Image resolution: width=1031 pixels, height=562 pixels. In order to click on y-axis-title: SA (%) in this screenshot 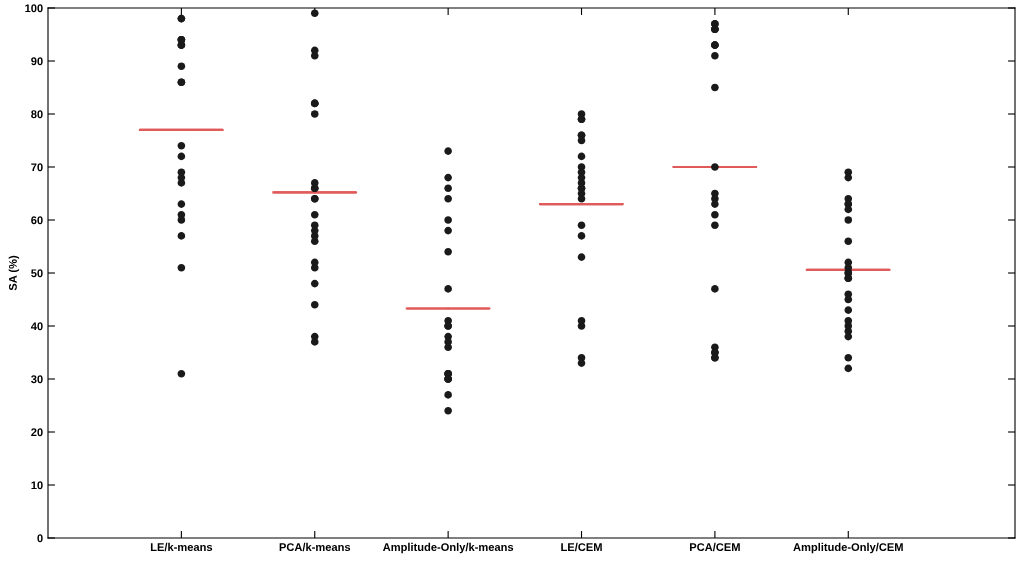, I will do `click(14, 273)`.